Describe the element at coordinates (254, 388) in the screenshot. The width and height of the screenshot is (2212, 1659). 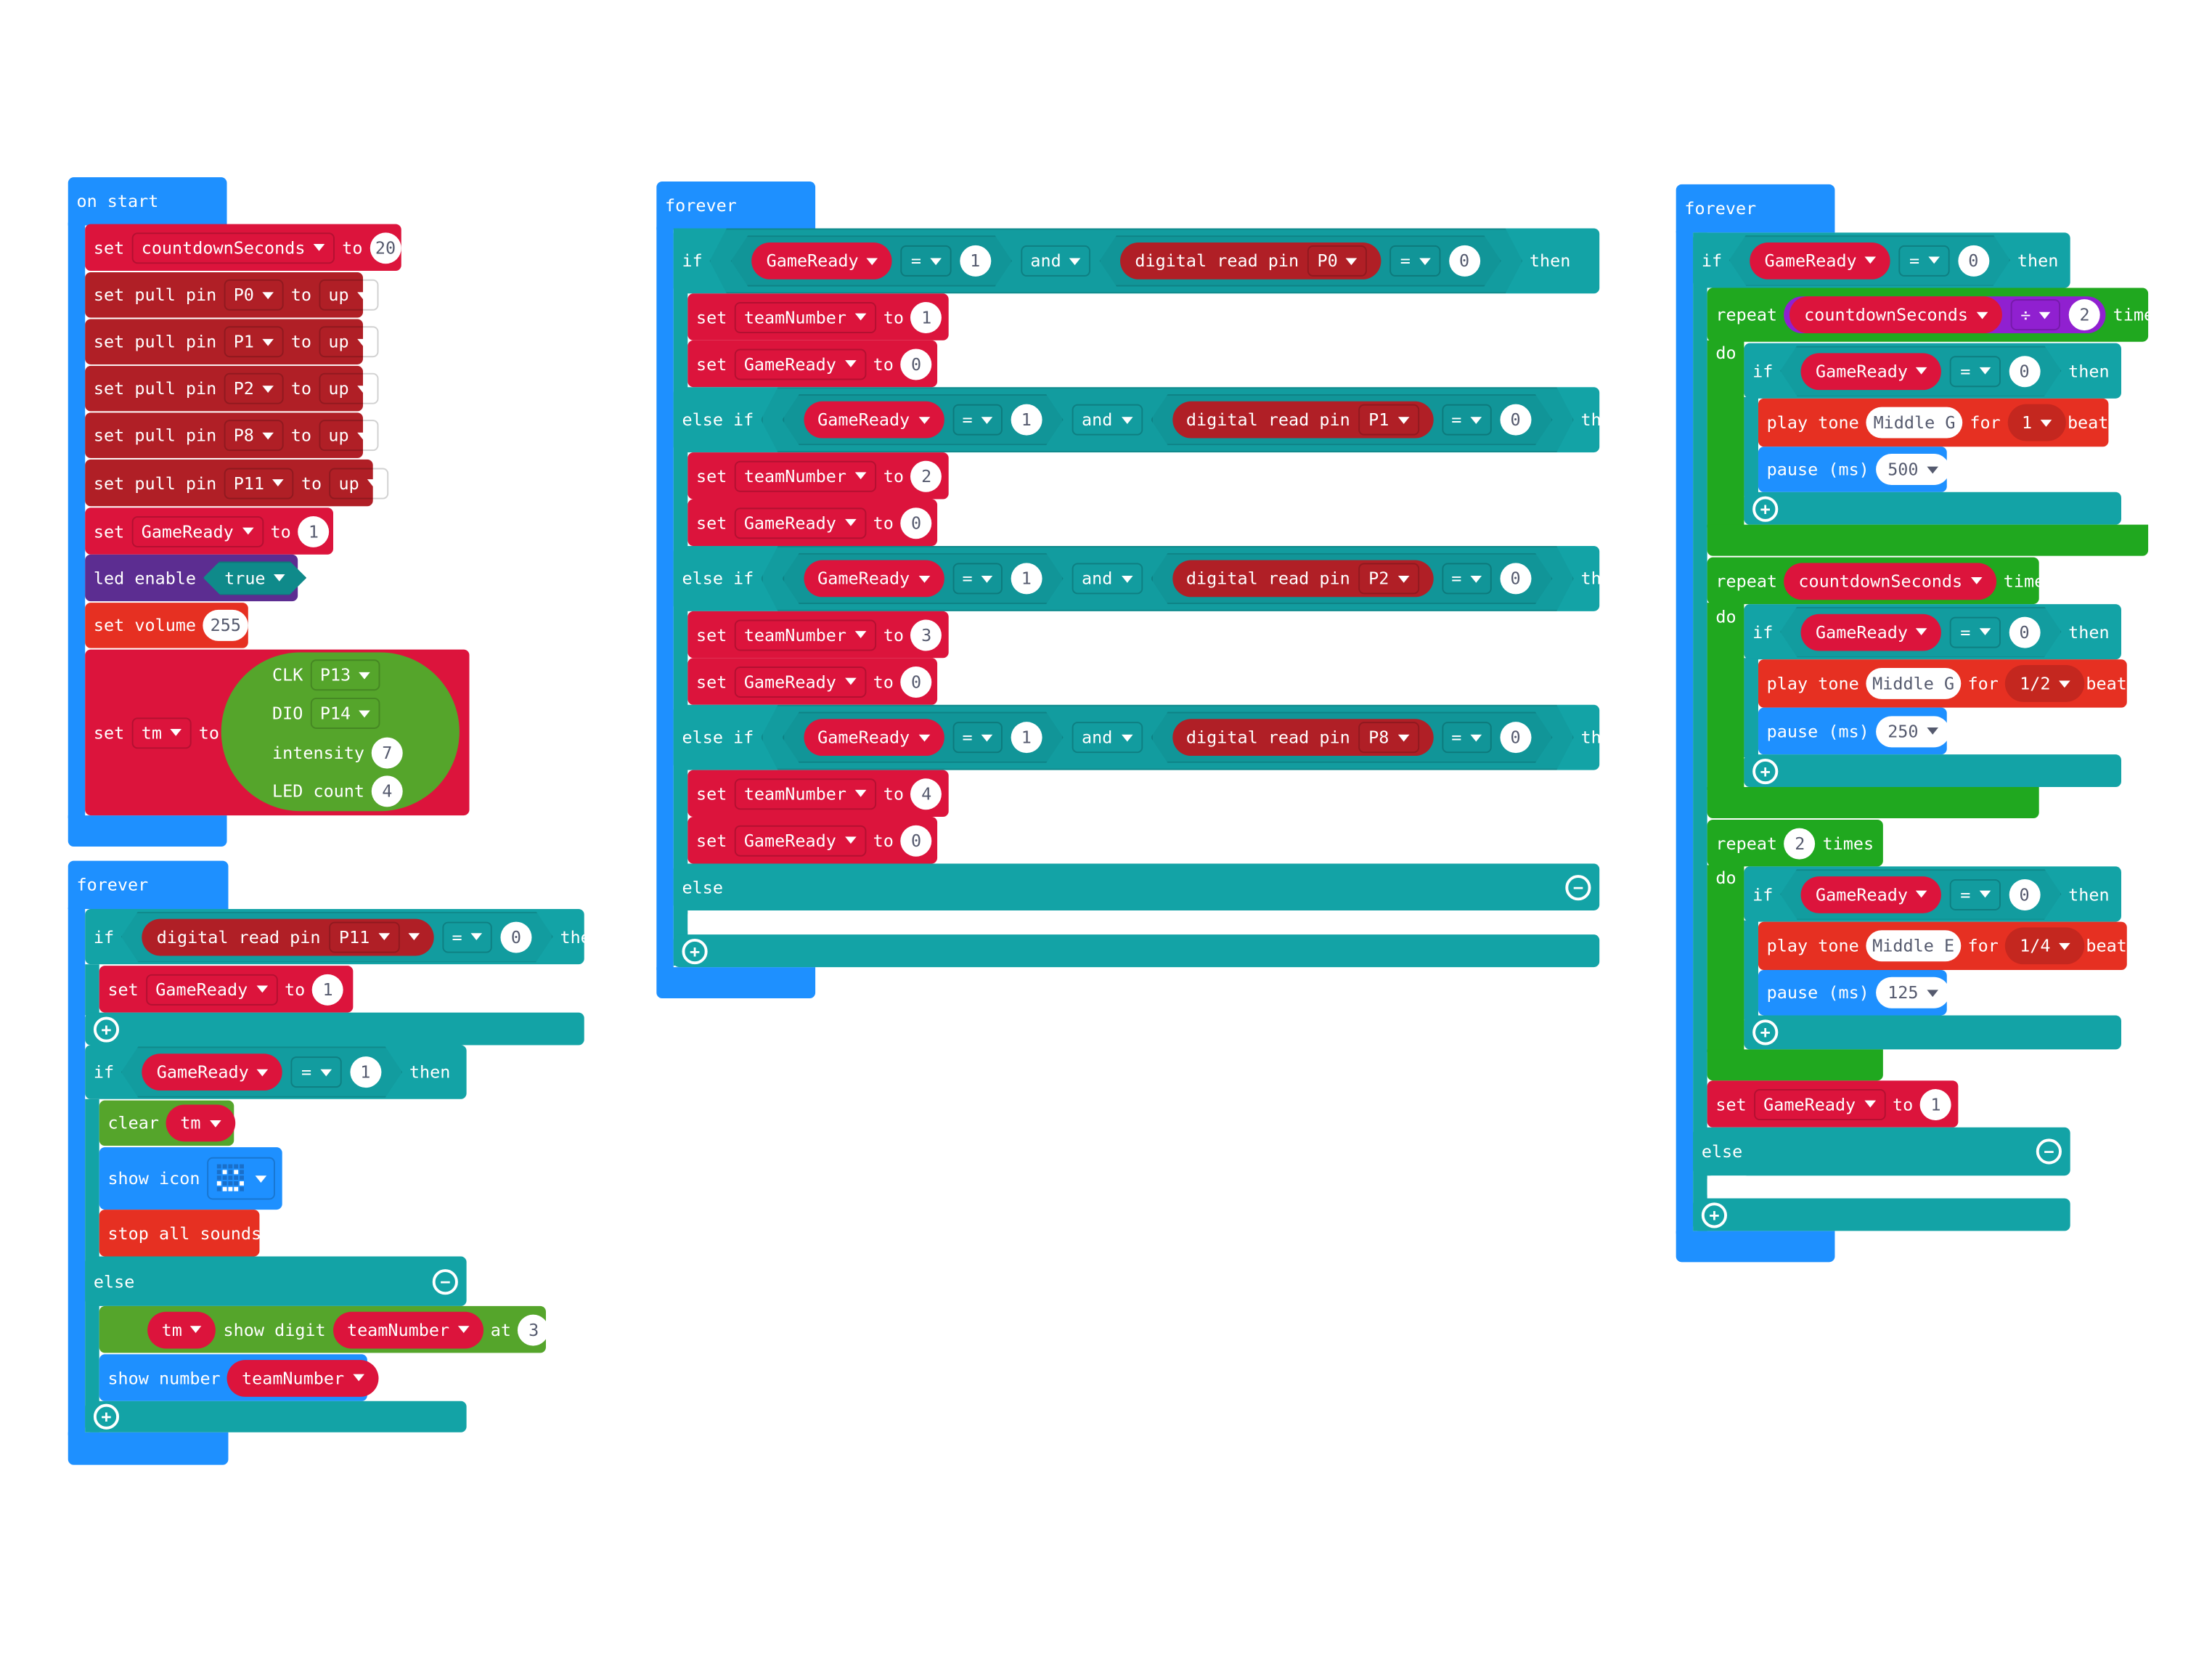
I see `pin-dropdown: P2` at that location.